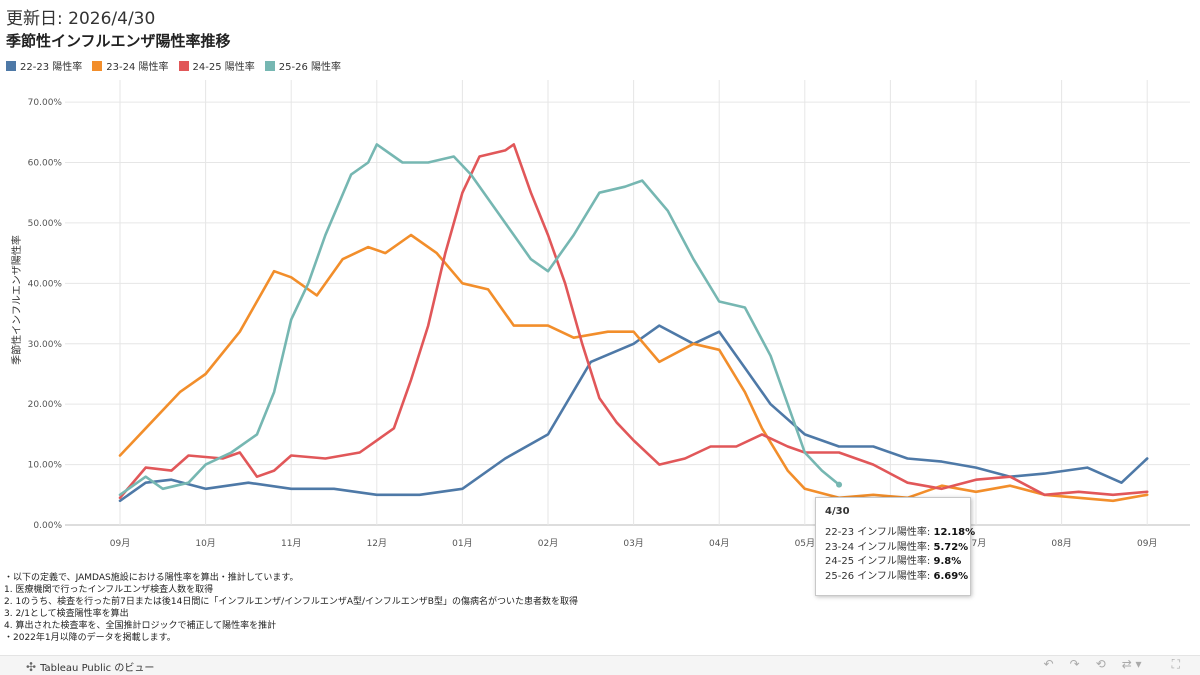 This screenshot has width=1200, height=675. What do you see at coordinates (47, 526) in the screenshot?
I see `y-tick-label: 0.00%` at bounding box center [47, 526].